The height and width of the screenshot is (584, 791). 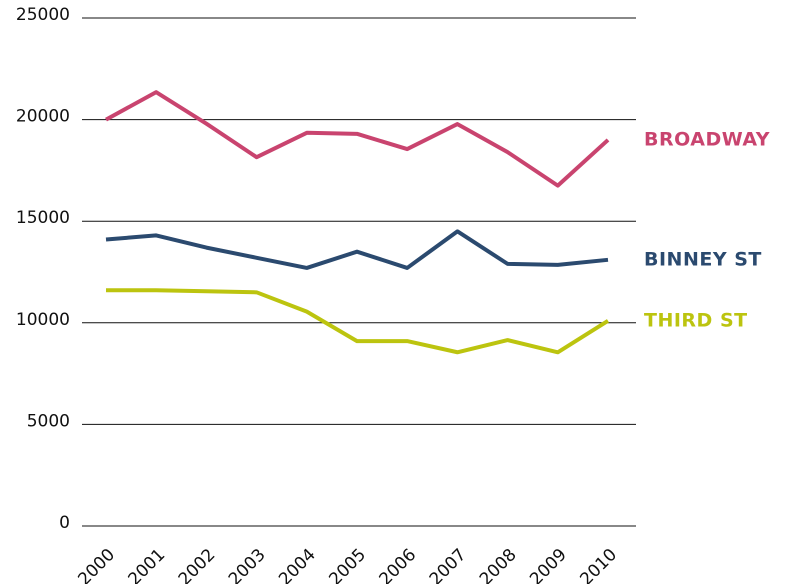 What do you see at coordinates (43, 15) in the screenshot?
I see `y-tick-label: 25000` at bounding box center [43, 15].